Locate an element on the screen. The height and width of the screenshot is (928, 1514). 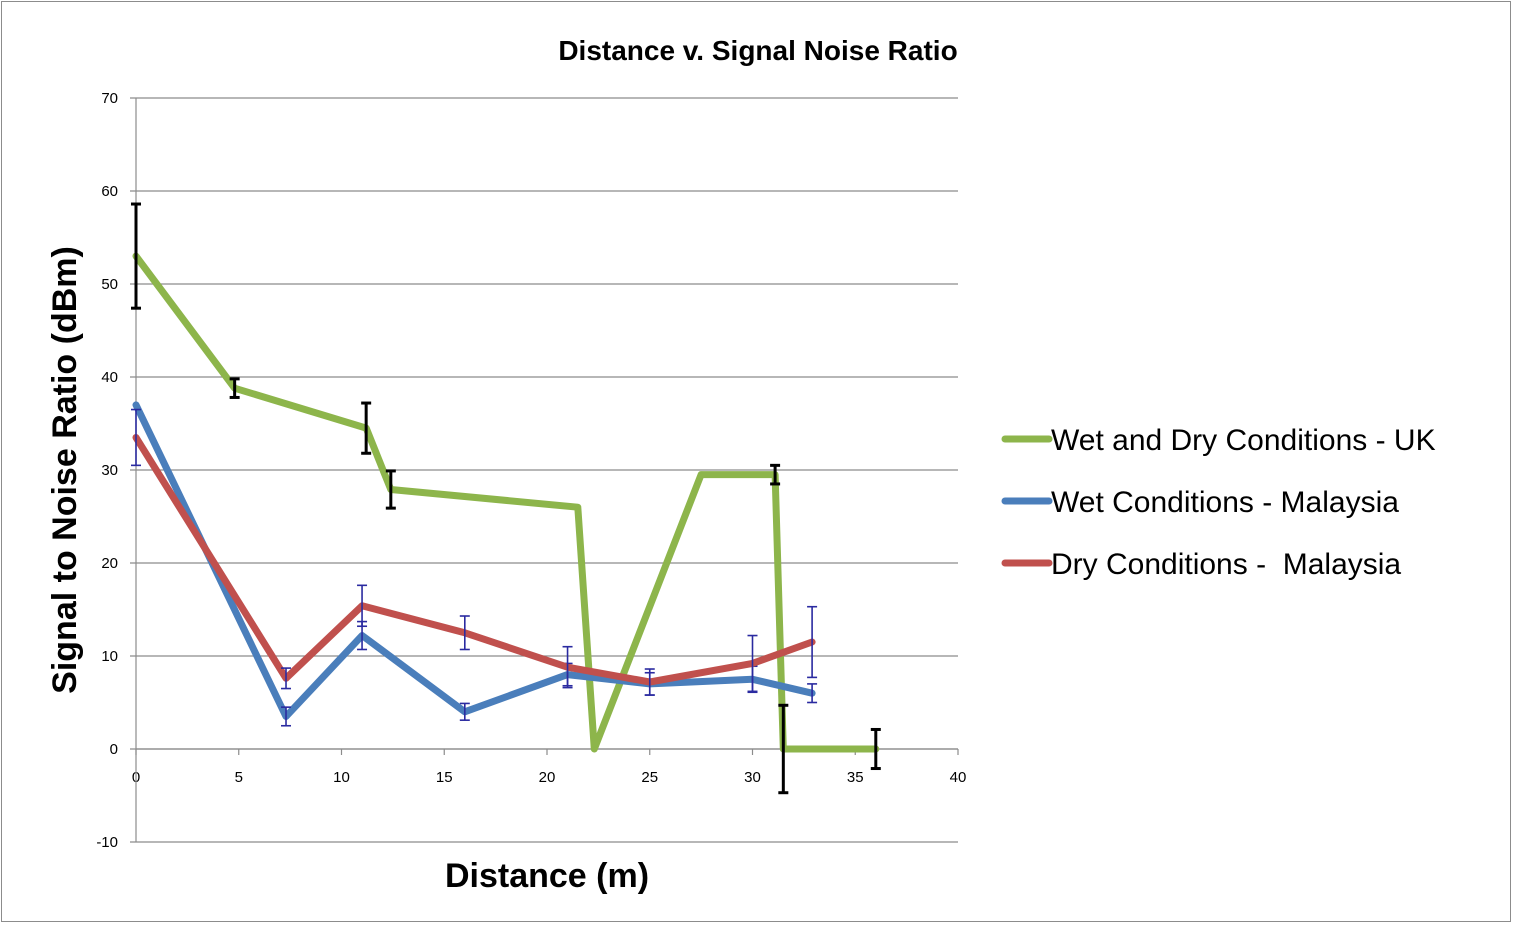
x-tick-label: 25 is located at coordinates (649, 777).